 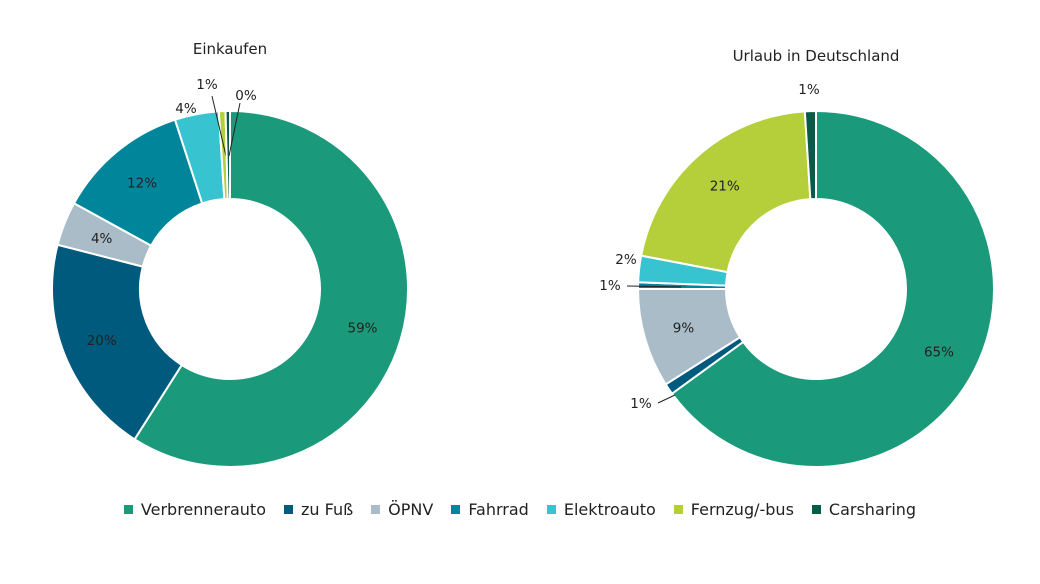 What do you see at coordinates (230, 49) in the screenshot?
I see `chart-title-einkaufen: Einkaufen` at bounding box center [230, 49].